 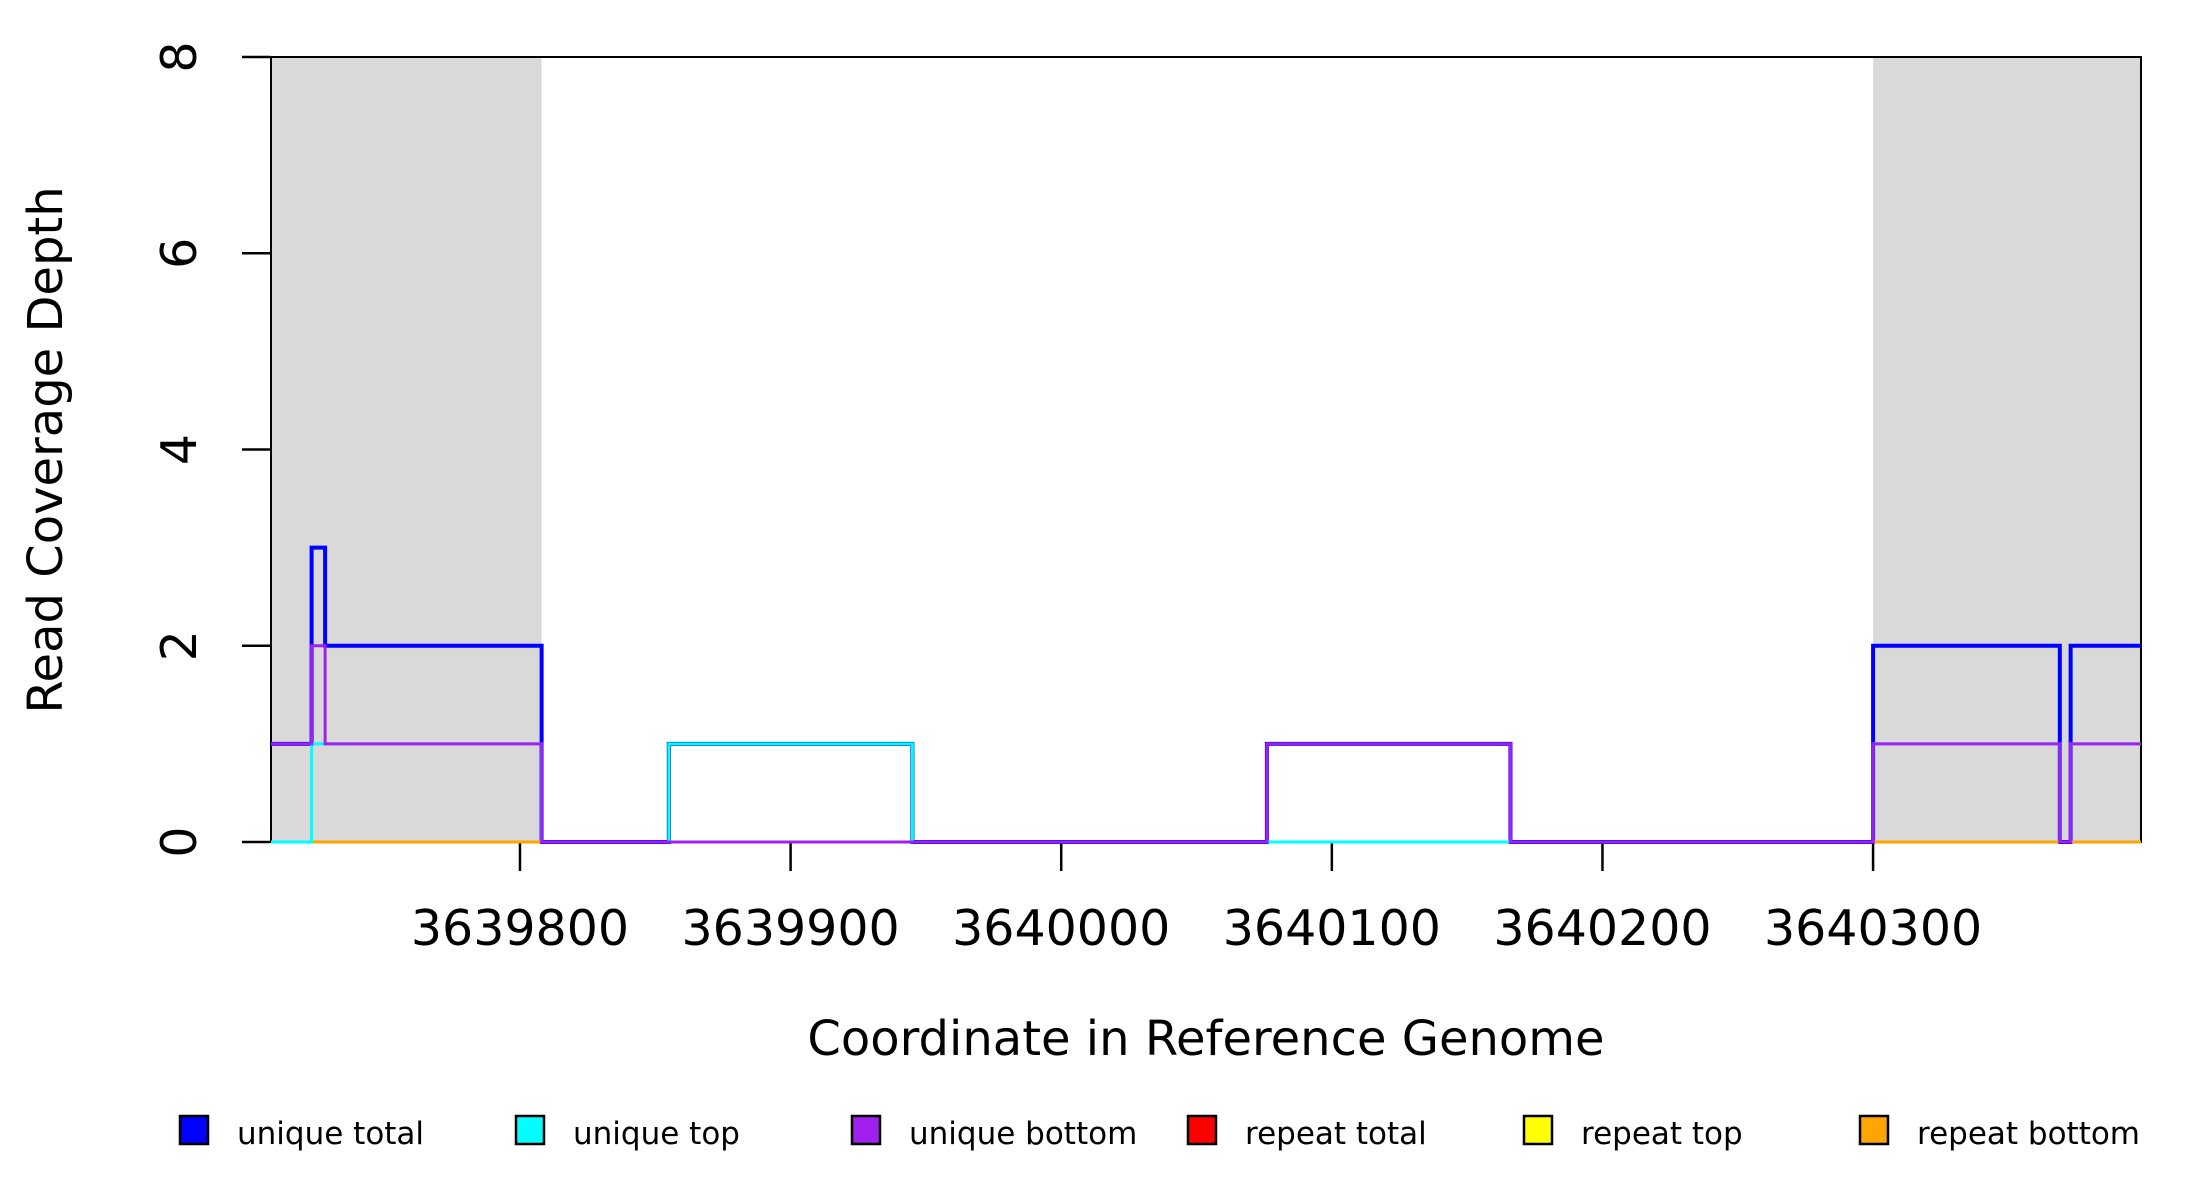 What do you see at coordinates (1202, 1130) in the screenshot?
I see `legend-swatch-repeat-total` at bounding box center [1202, 1130].